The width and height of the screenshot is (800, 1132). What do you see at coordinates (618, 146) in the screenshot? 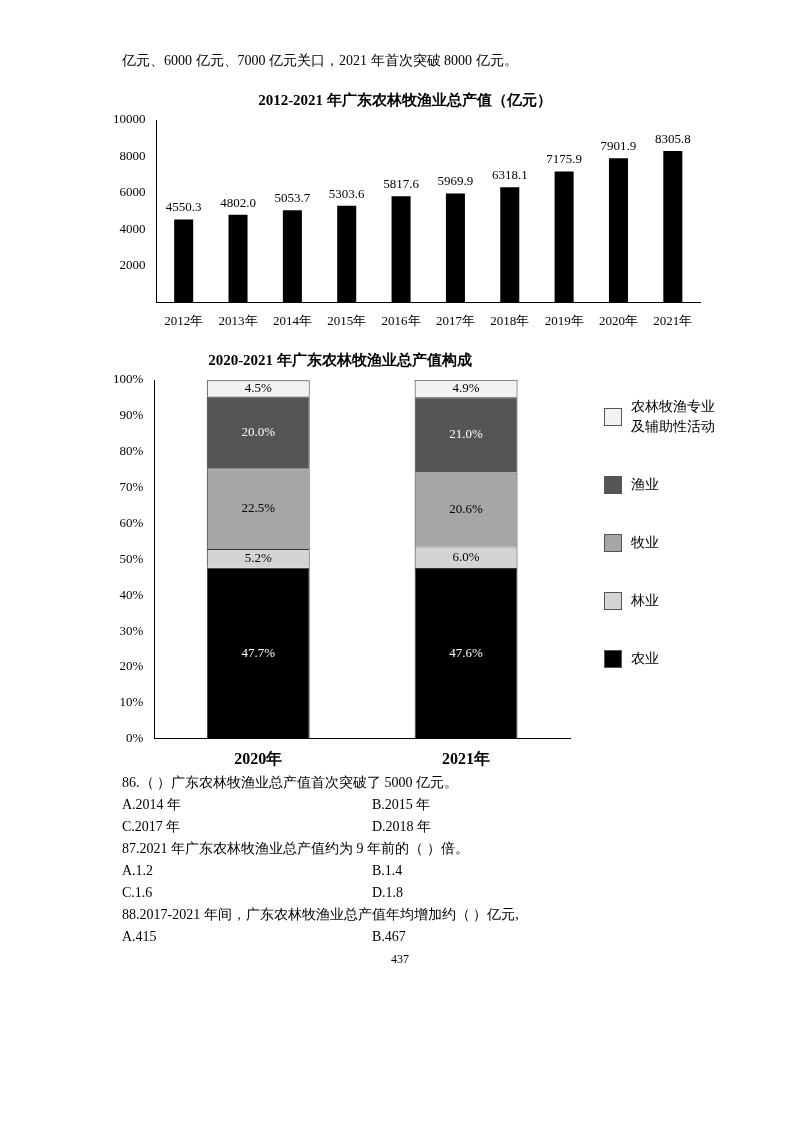
I see `data-label: 7901.9` at bounding box center [618, 146].